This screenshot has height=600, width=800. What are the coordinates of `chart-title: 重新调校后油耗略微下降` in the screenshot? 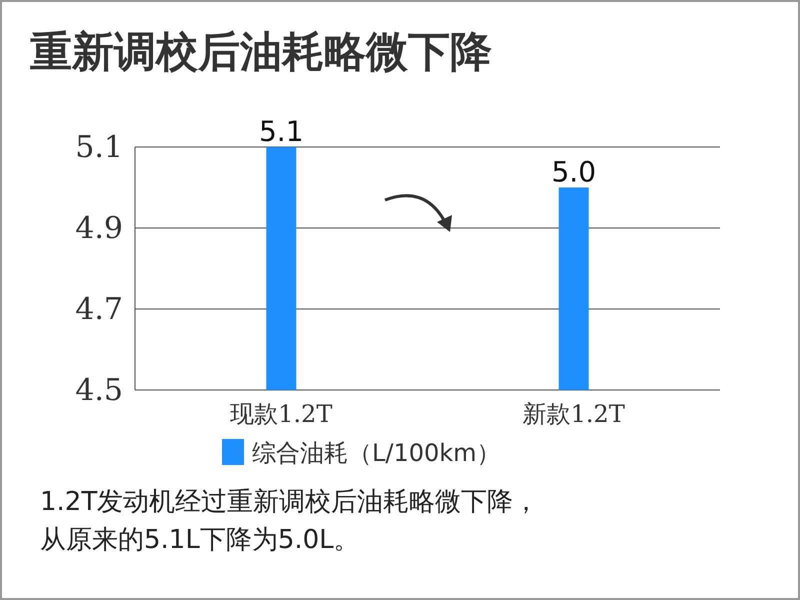 It's located at (261, 51).